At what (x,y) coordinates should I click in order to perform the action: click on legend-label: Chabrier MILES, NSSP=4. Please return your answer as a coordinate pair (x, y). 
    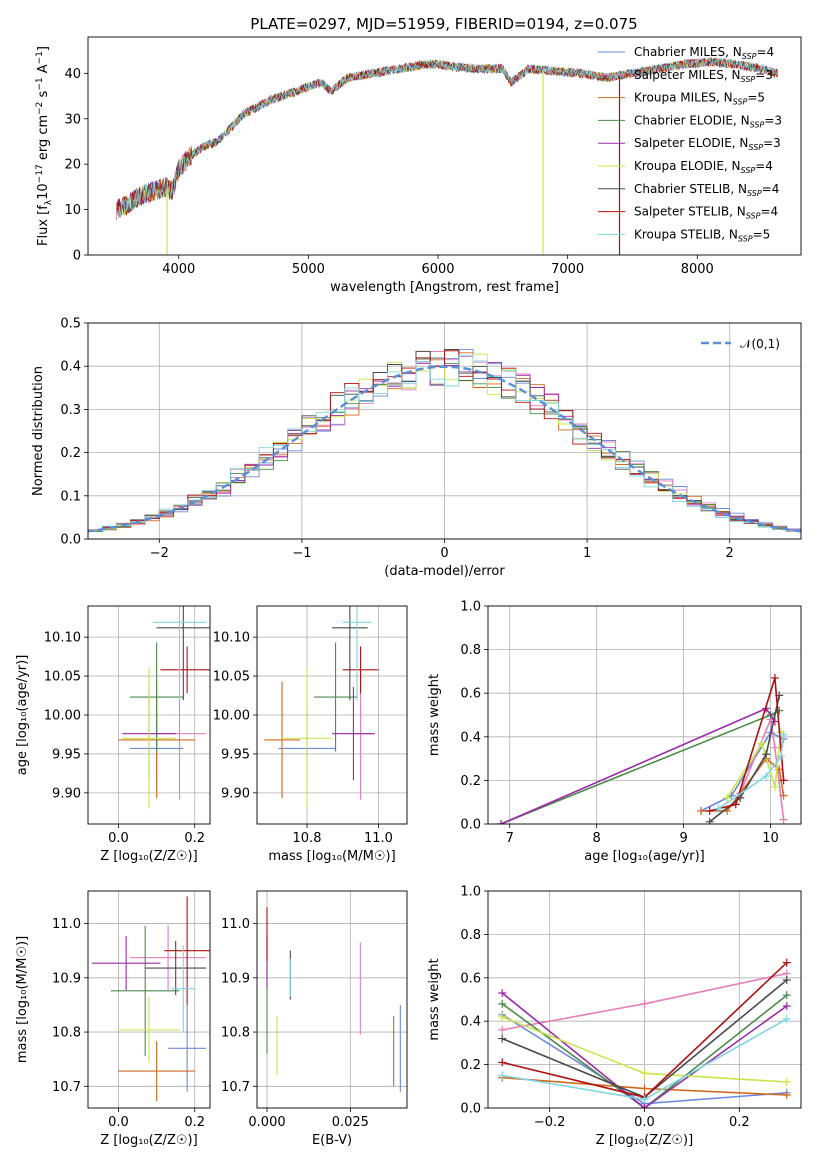
    Looking at the image, I should click on (704, 53).